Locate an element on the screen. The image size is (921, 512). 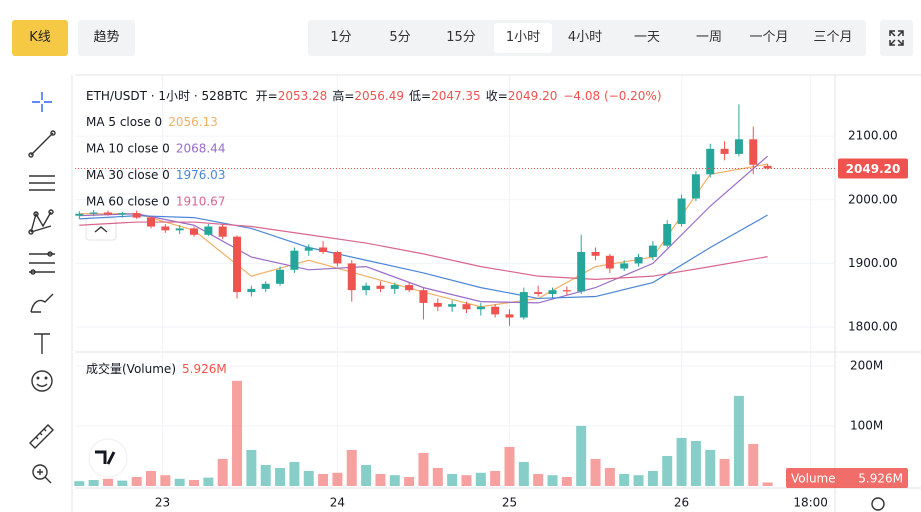
collapse-icon is located at coordinates (101, 229).